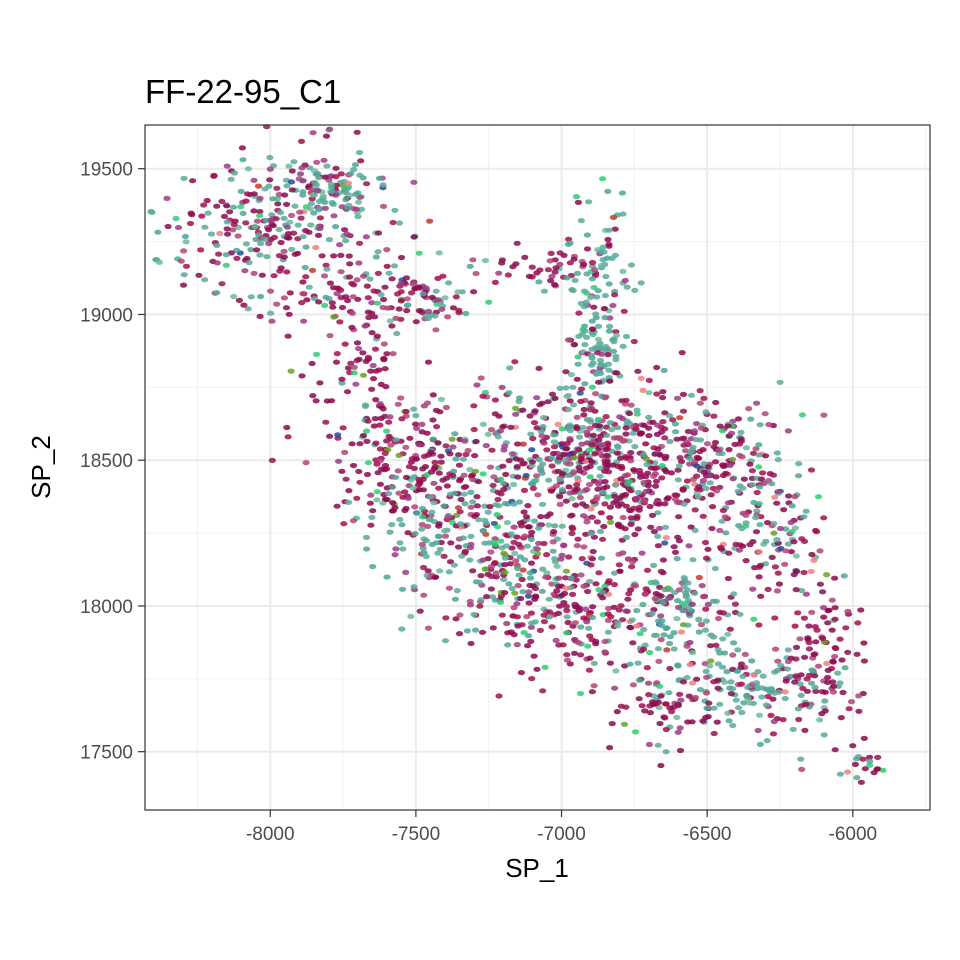 Image resolution: width=960 pixels, height=960 pixels. Describe the element at coordinates (707, 834) in the screenshot. I see `x-tick-label: -6500` at that location.